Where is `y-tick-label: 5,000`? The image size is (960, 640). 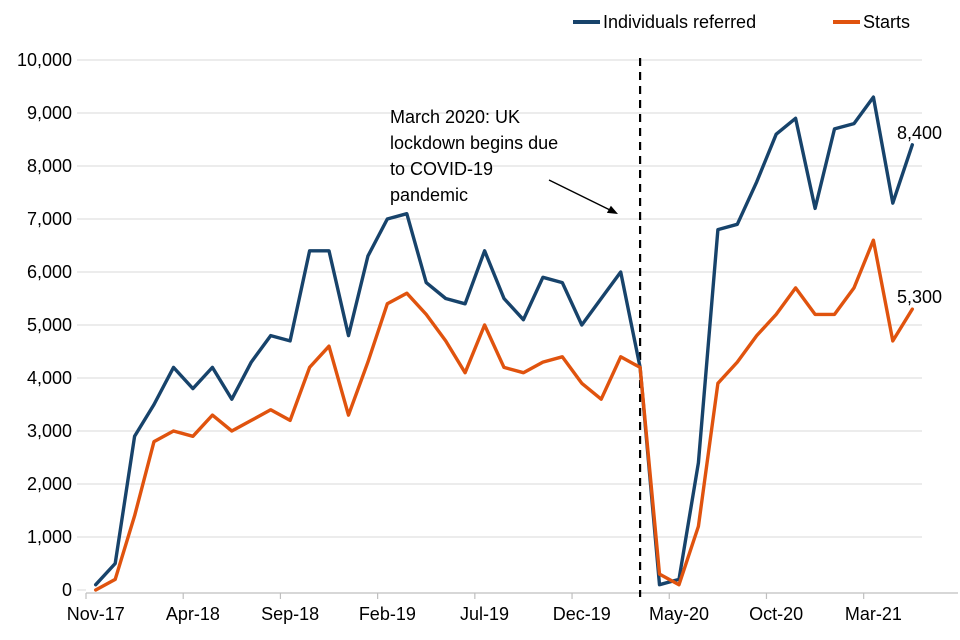 y-tick-label: 5,000 is located at coordinates (49, 325).